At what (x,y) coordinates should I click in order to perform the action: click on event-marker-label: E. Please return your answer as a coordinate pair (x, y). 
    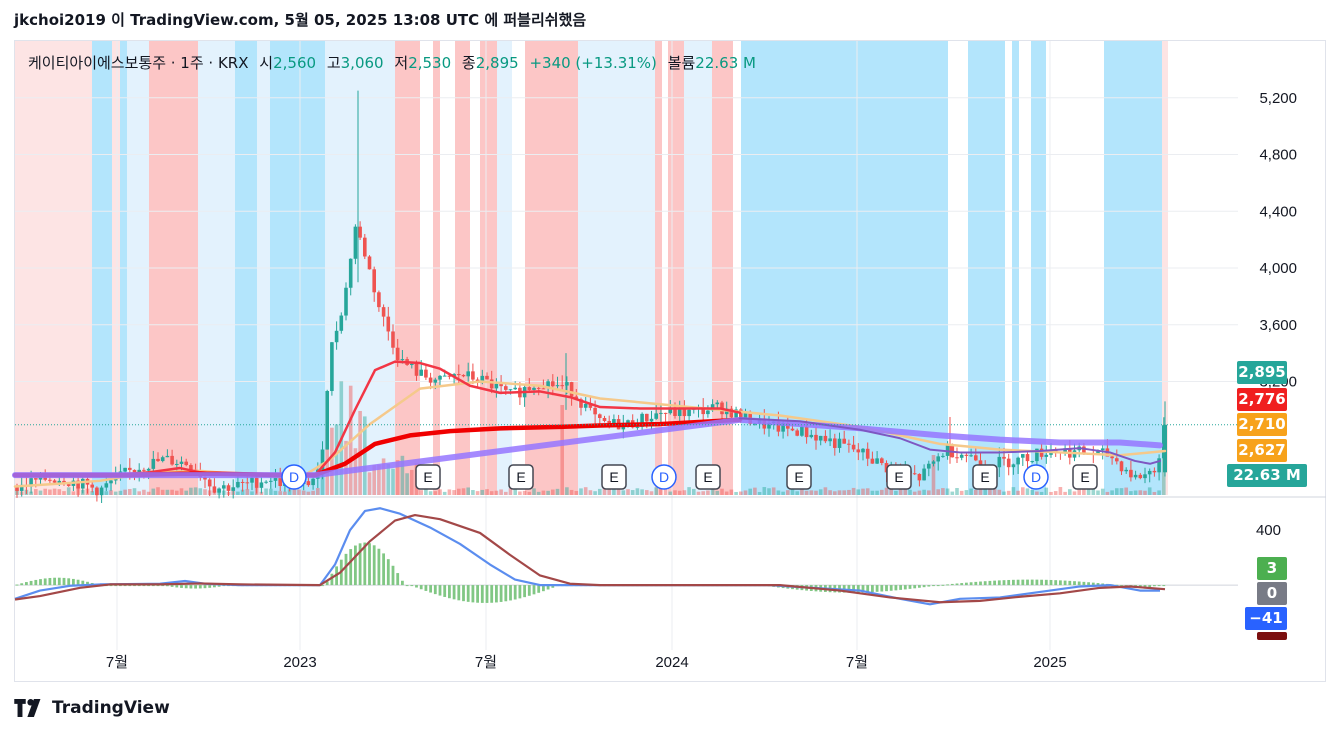
    Looking at the image, I should click on (1084, 477).